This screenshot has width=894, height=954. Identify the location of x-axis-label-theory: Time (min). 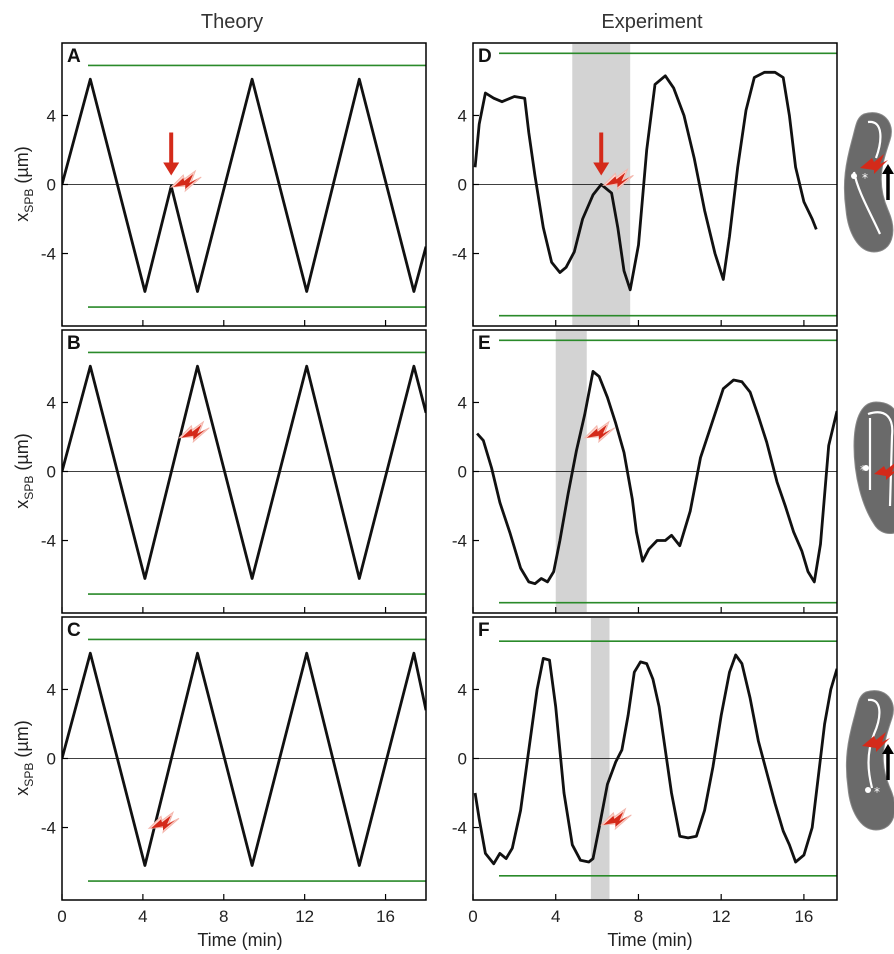
(239, 940).